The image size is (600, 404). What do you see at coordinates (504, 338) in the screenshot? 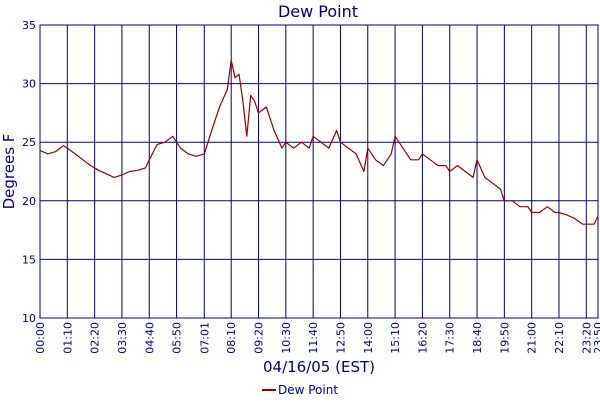
I see `x-tick-label: 19:50` at bounding box center [504, 338].